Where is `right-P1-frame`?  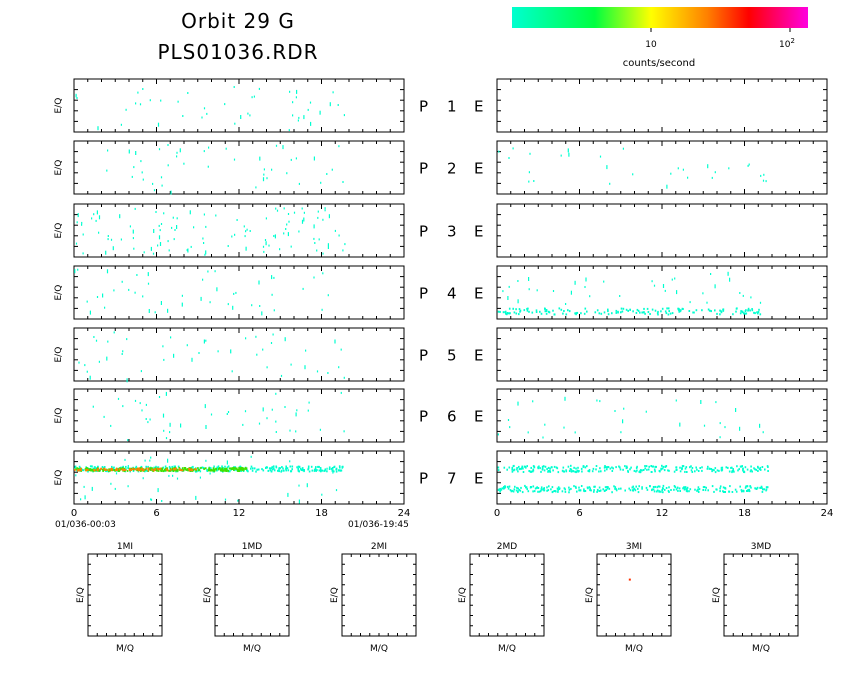
right-P1-frame is located at coordinates (662, 105).